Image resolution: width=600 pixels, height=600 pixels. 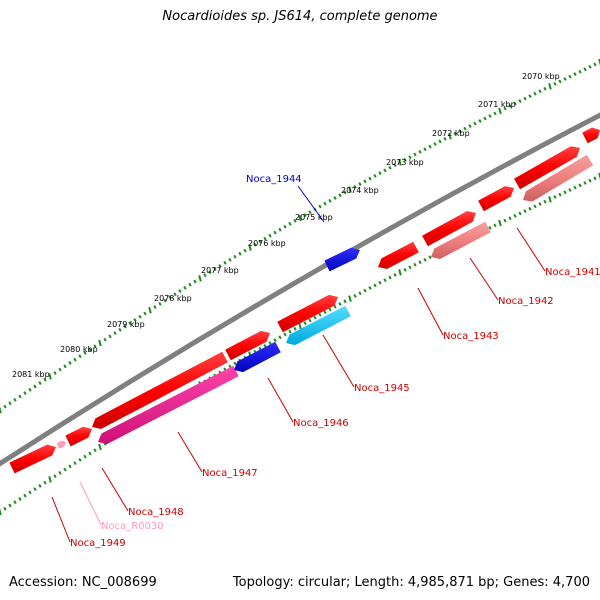 What do you see at coordinates (547, 168) in the screenshot?
I see `gene-feature-upstream` at bounding box center [547, 168].